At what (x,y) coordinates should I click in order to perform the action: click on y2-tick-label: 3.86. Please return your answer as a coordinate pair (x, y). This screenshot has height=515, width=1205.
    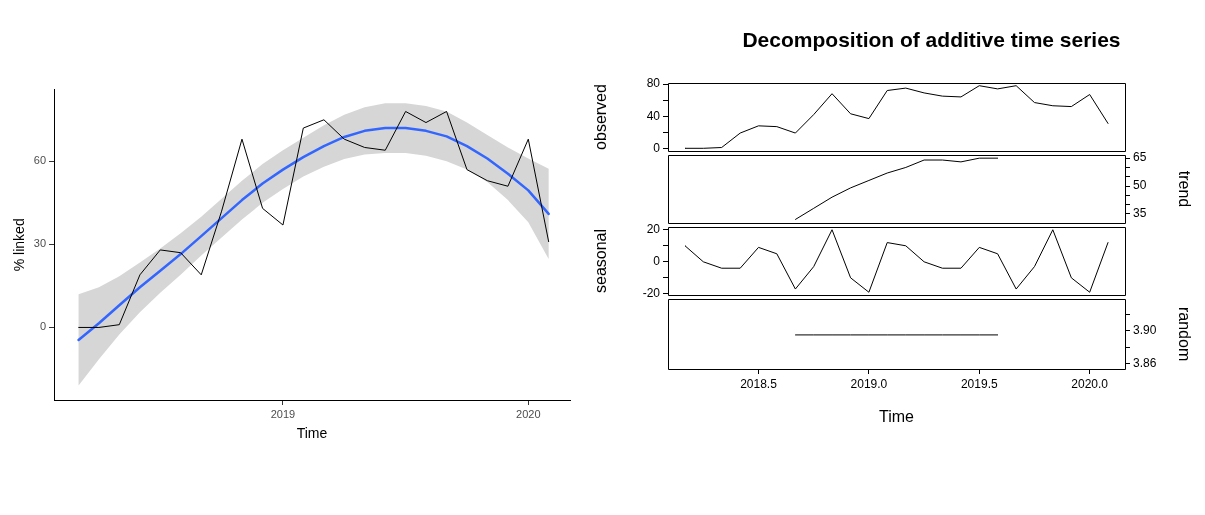
    Looking at the image, I should click on (1145, 362).